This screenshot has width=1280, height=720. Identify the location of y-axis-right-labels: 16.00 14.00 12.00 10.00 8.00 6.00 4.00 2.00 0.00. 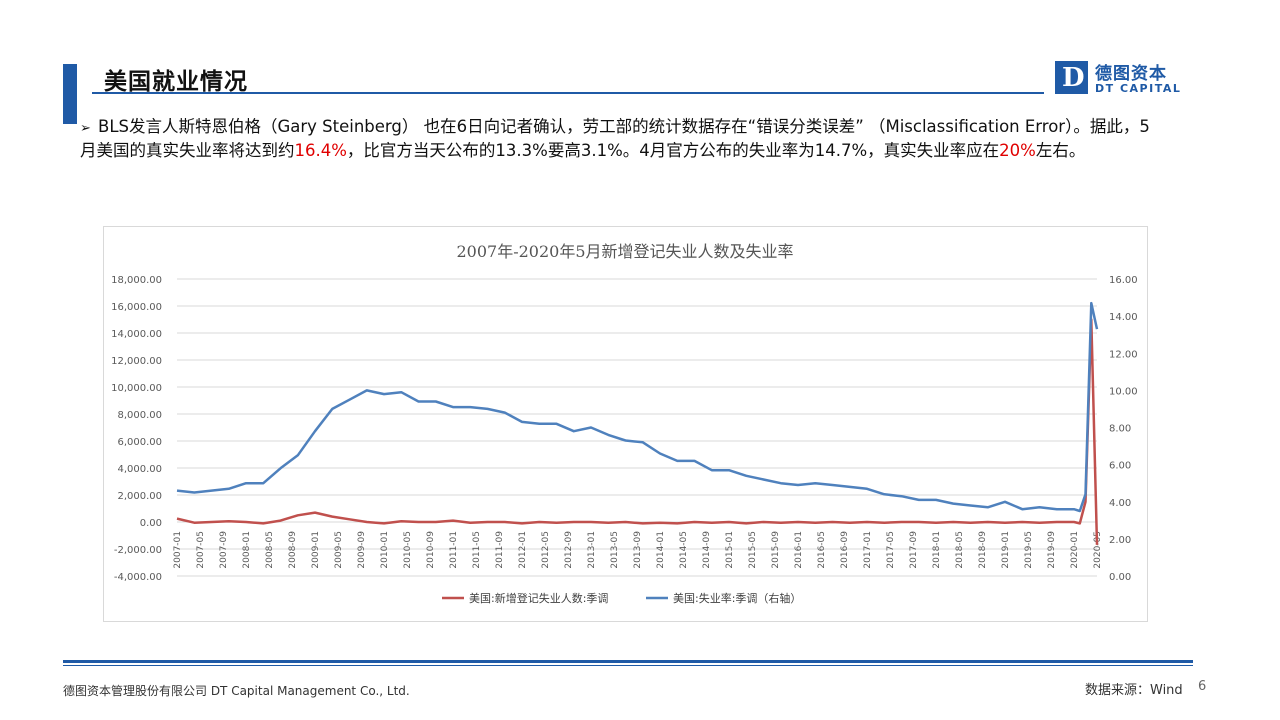
(1123, 429).